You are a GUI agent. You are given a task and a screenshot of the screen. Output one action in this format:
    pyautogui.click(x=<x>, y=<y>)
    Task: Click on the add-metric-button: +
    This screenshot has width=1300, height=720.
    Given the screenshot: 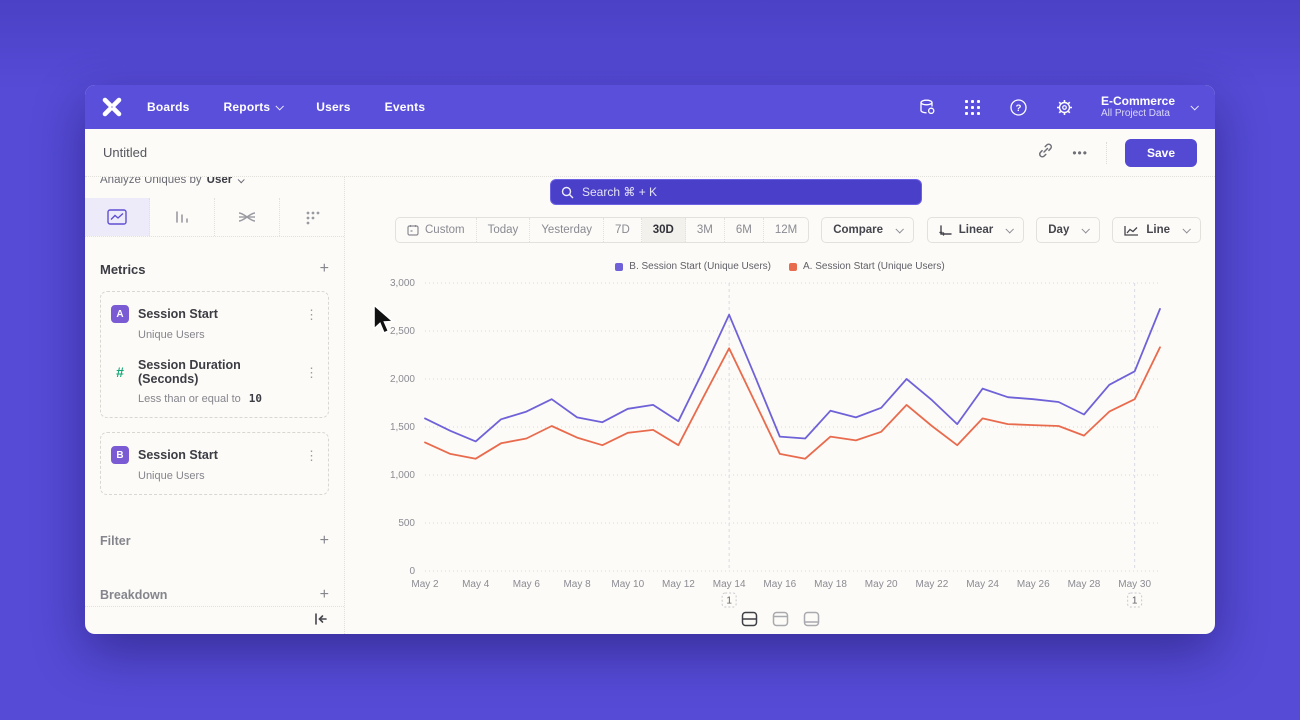 What is the action you would take?
    pyautogui.click(x=324, y=268)
    